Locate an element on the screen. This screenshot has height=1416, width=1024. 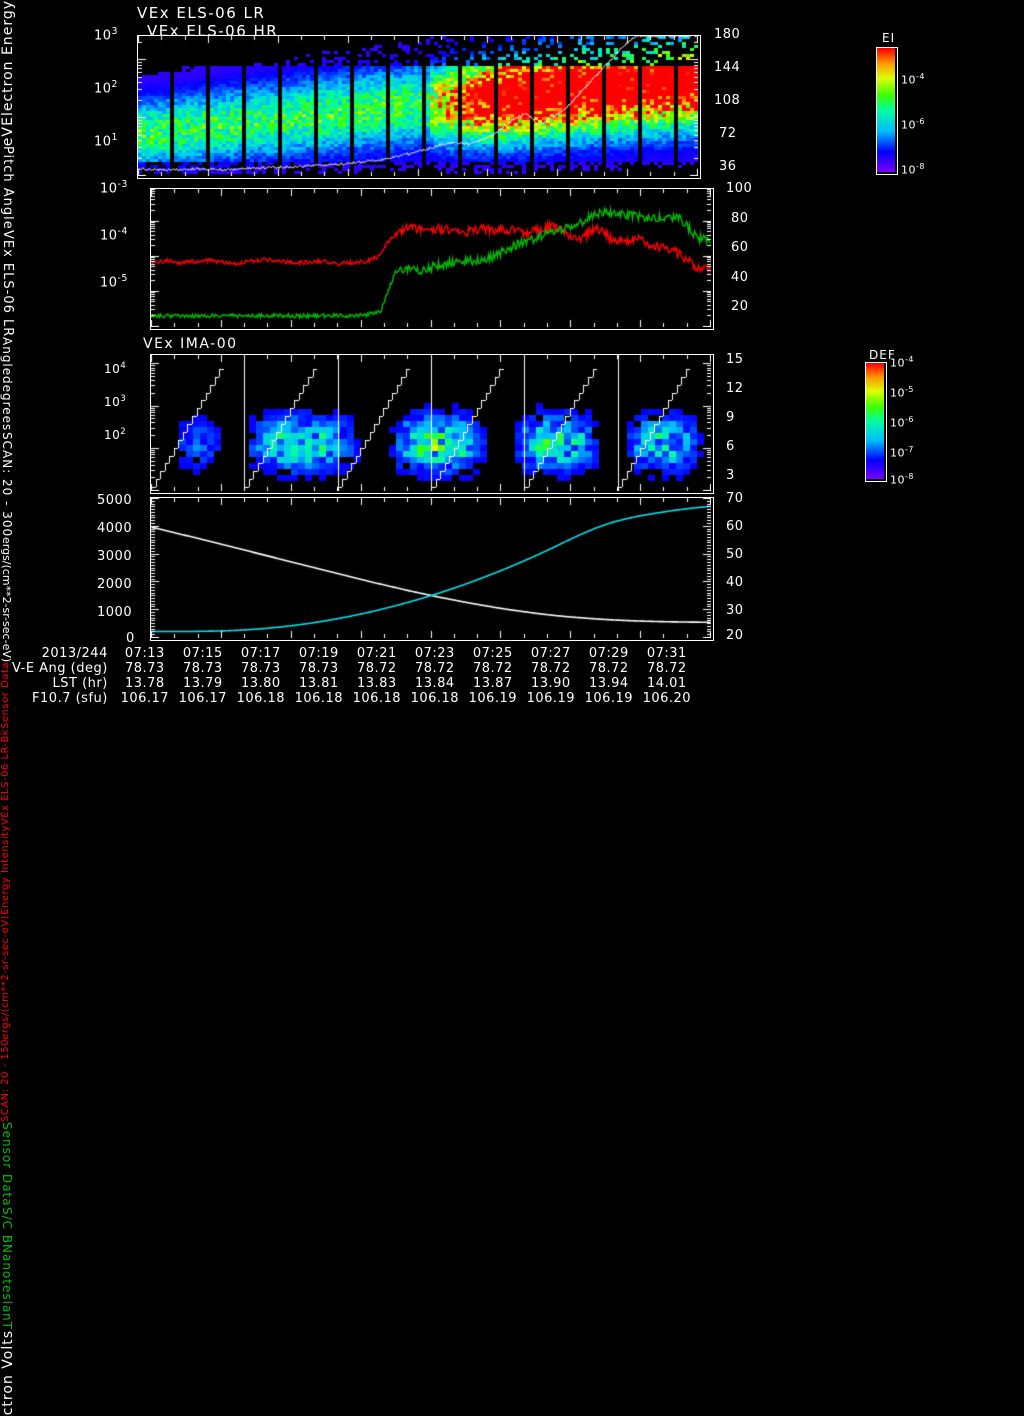
panel1-rtick-108: 108 is located at coordinates (727, 100).